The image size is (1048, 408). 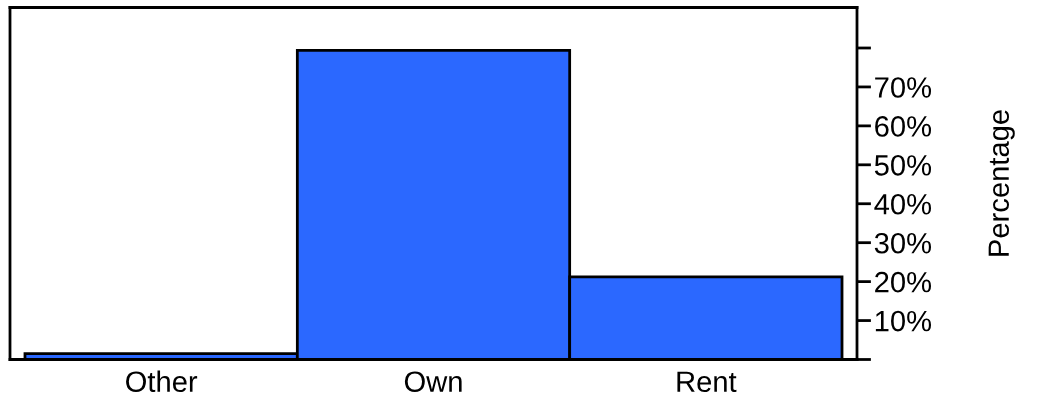 I want to click on y-tick-label: 20%, so click(x=903, y=282).